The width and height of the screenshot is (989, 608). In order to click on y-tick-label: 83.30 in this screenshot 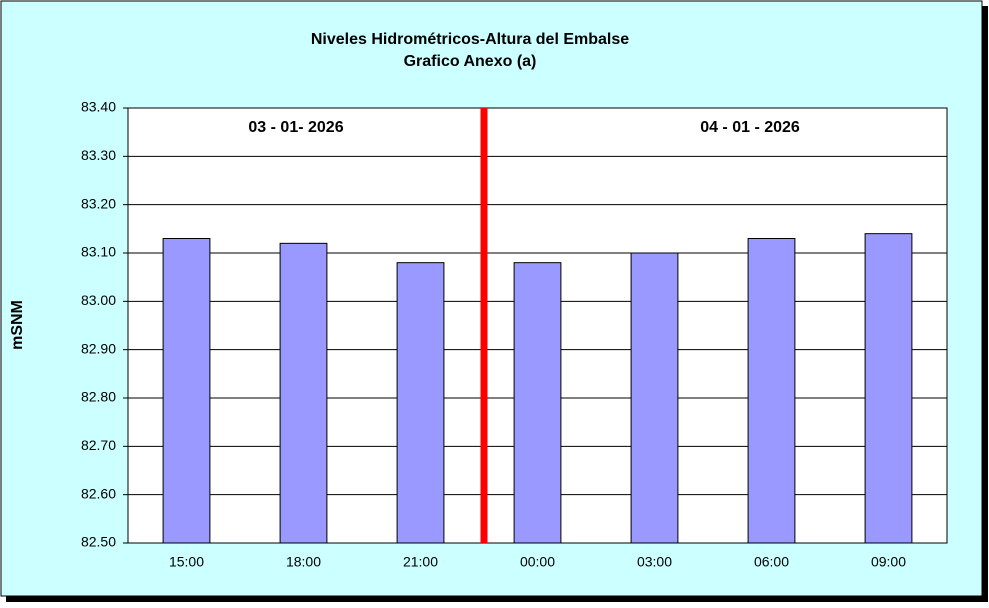, I will do `click(98, 155)`.